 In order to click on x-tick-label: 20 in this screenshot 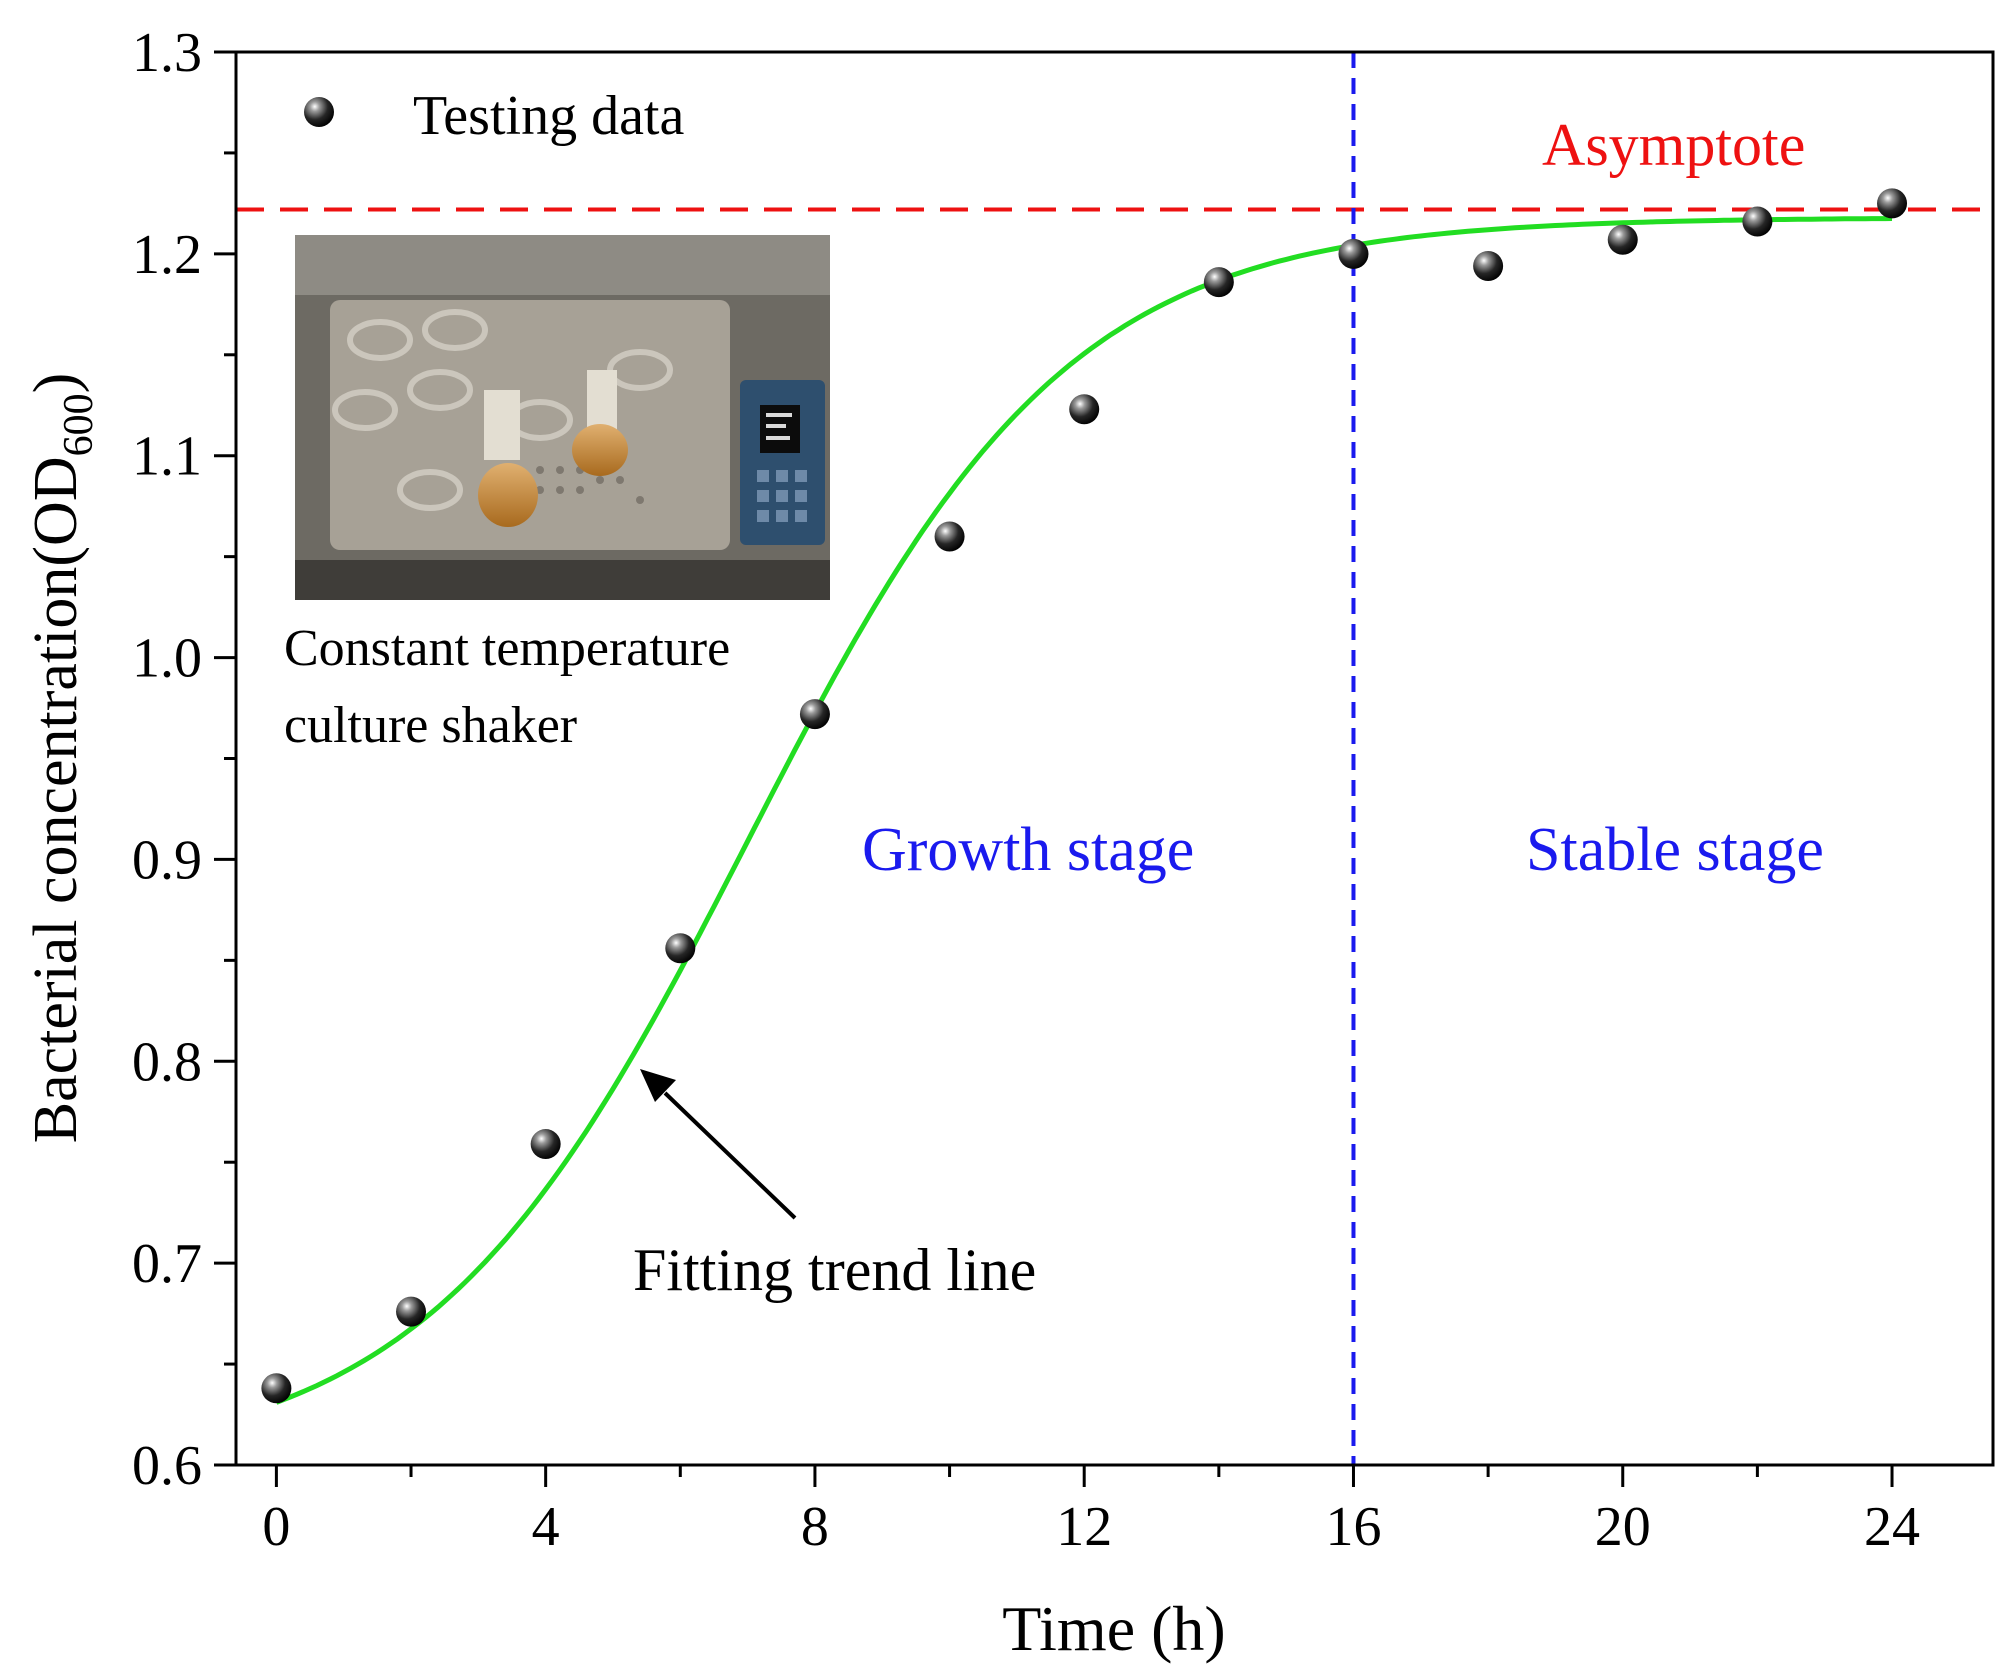, I will do `click(1623, 1527)`.